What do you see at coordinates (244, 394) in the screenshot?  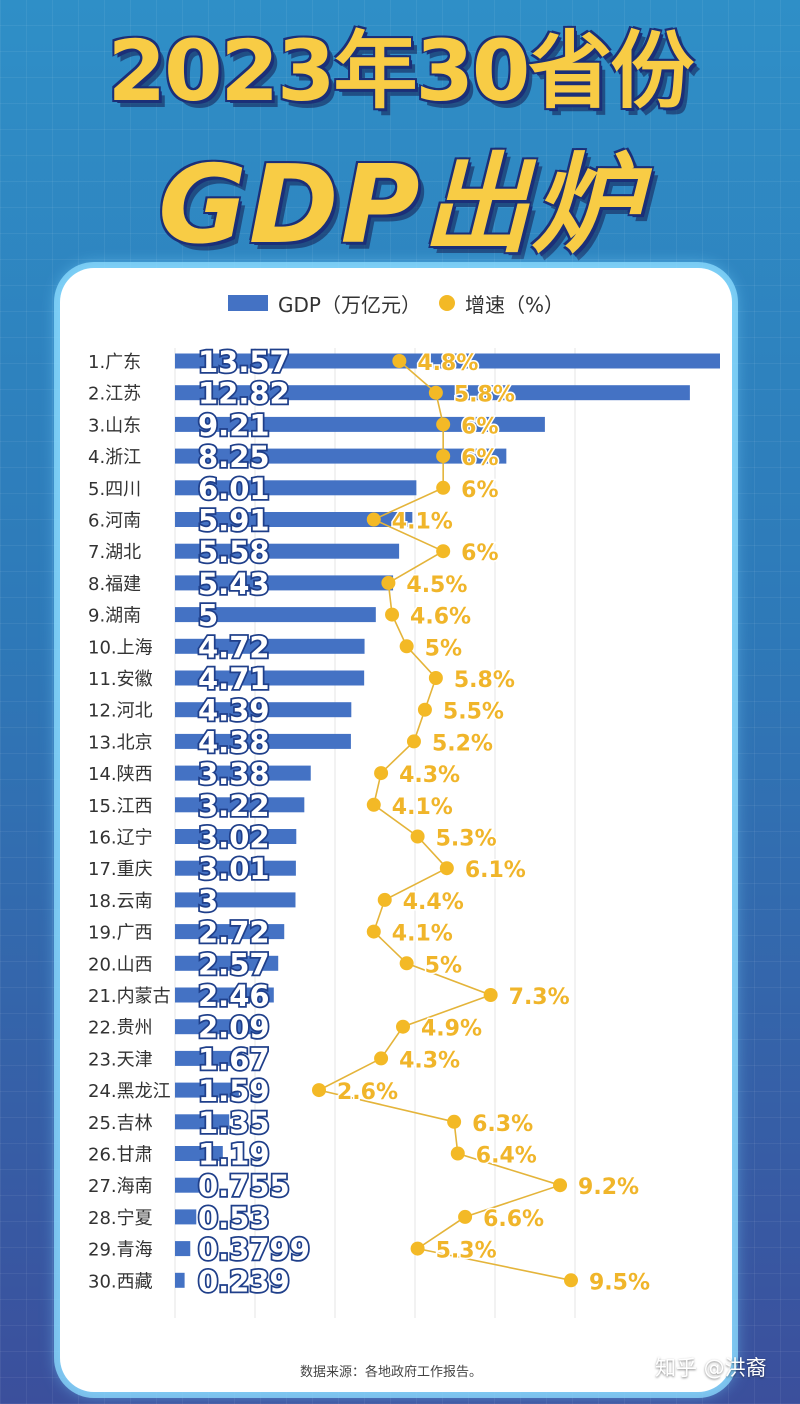 I see `gdp-value-label: 12.82` at bounding box center [244, 394].